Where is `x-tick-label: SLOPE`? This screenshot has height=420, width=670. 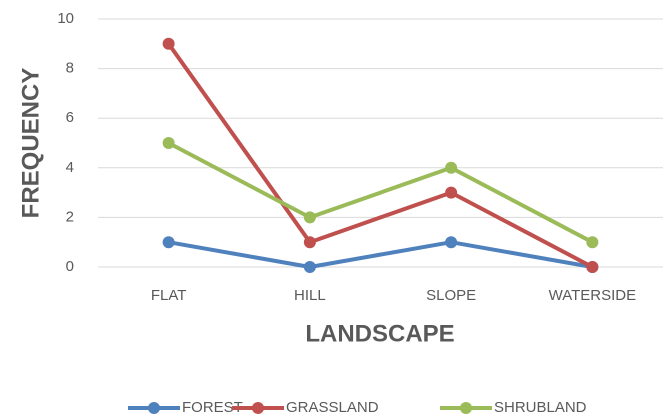
x-tick-label: SLOPE is located at coordinates (451, 295).